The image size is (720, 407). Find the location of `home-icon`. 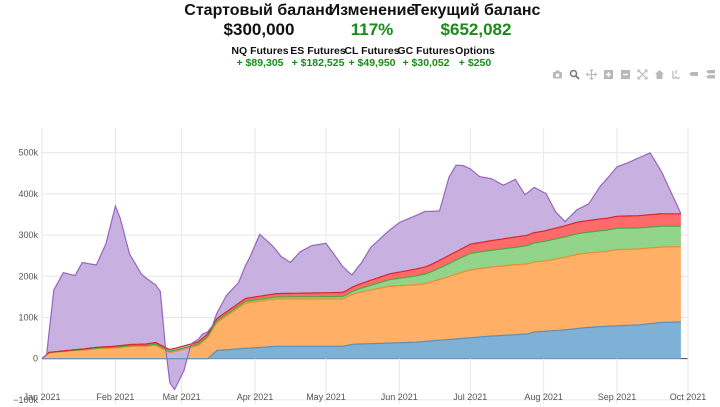

home-icon is located at coordinates (659, 74).